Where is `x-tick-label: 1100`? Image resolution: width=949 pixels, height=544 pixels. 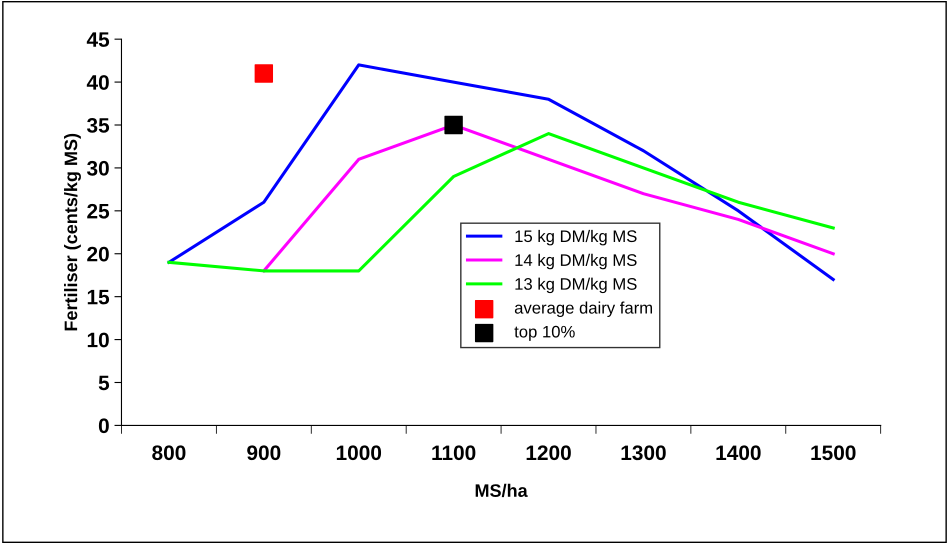 x-tick-label: 1100 is located at coordinates (454, 452).